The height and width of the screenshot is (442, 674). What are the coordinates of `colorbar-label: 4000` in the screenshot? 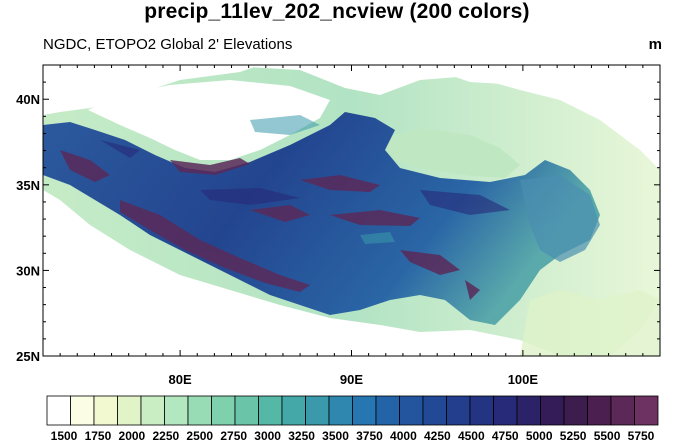 It's located at (403, 435).